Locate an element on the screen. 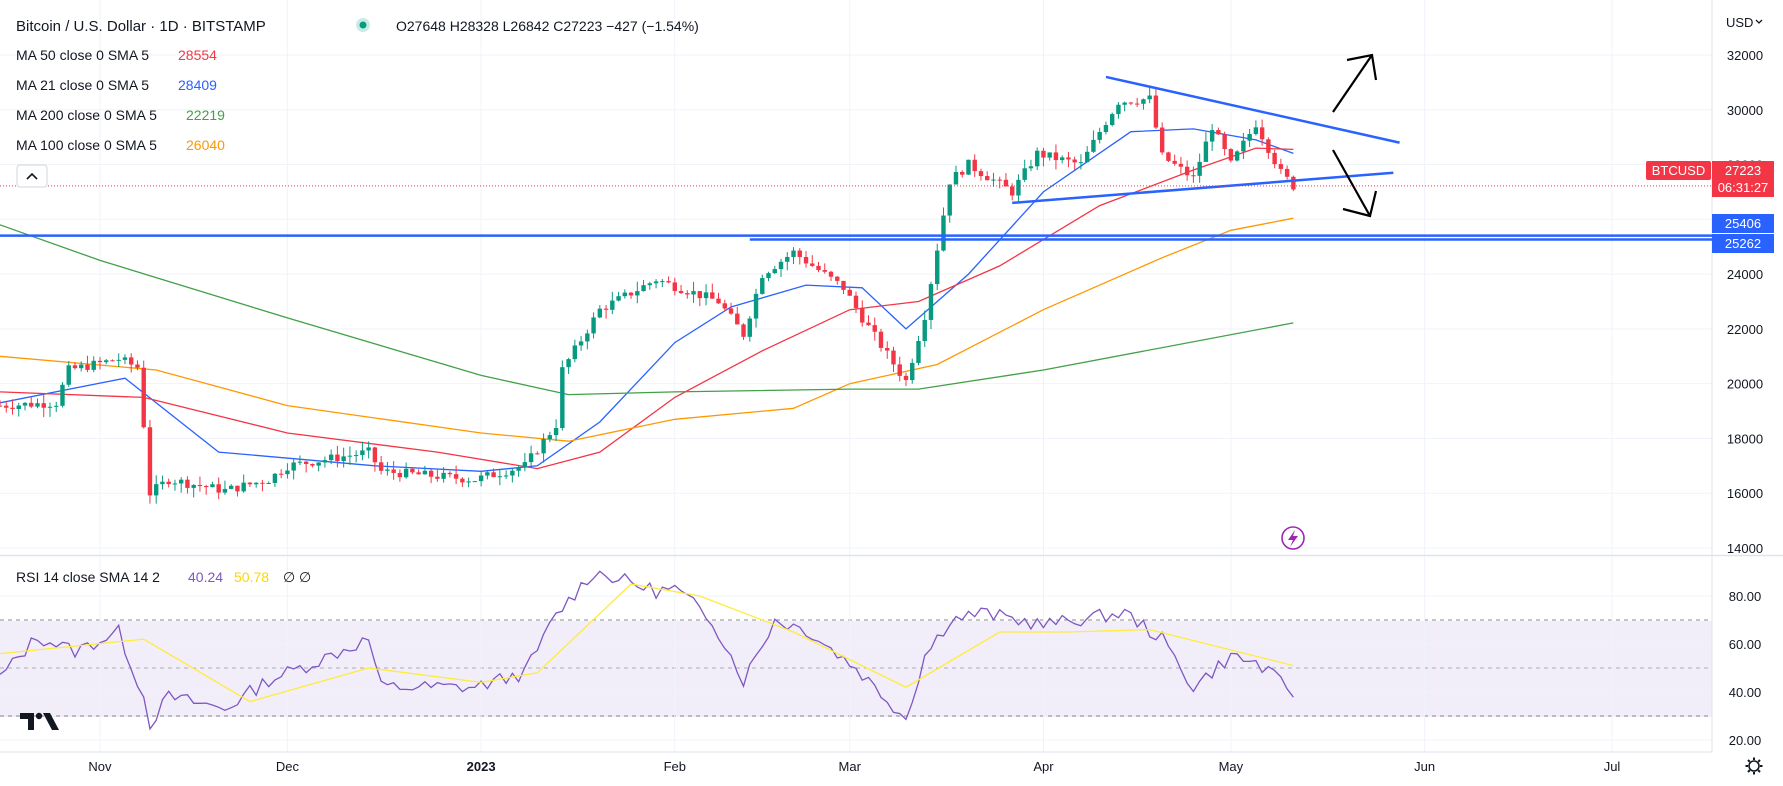  arrow-up-drawing is located at coordinates (1355, 83).